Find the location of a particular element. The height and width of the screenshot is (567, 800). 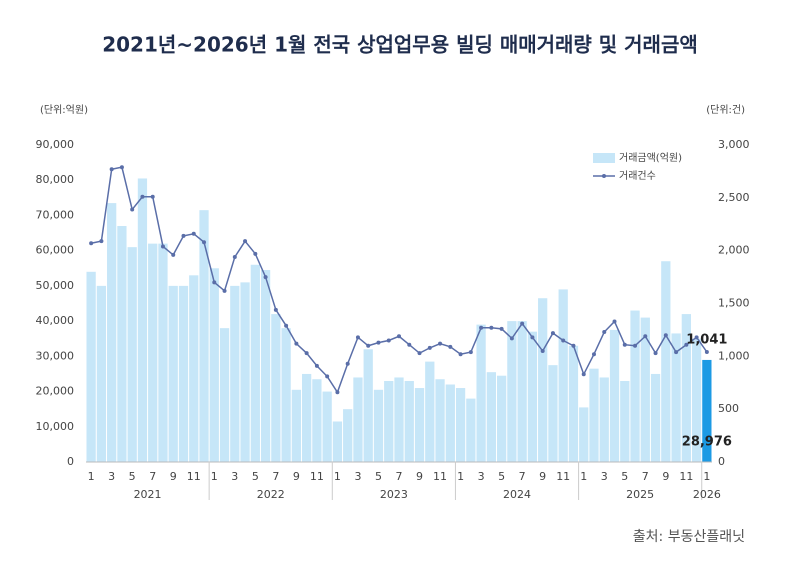

y-unit: (단위:억원) is located at coordinates (64, 109).